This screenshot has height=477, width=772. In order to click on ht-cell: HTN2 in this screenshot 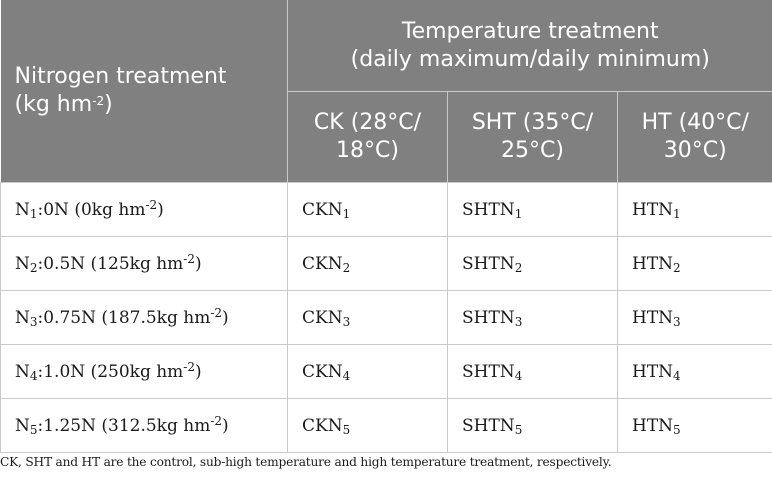, I will do `click(694, 263)`.